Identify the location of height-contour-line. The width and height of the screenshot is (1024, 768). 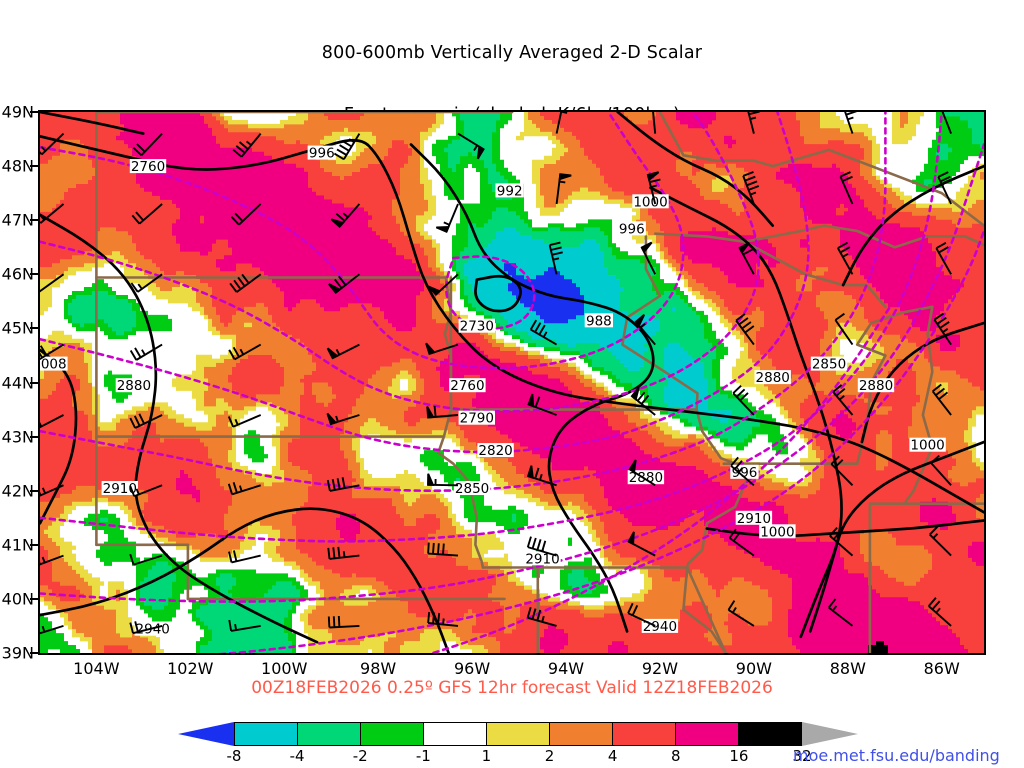
(490, 292).